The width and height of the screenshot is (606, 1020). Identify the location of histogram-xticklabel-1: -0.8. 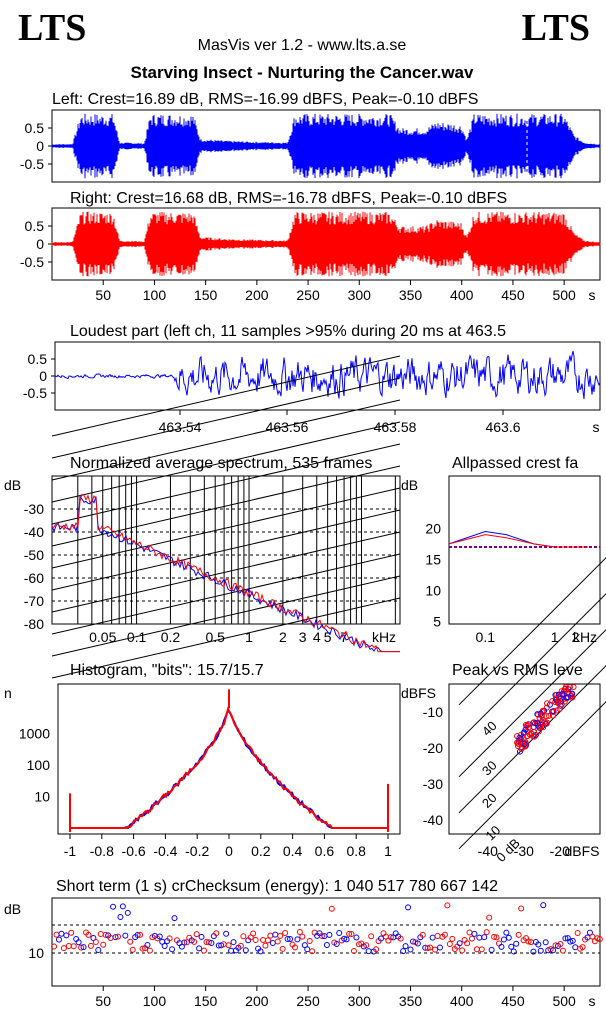
(102, 851).